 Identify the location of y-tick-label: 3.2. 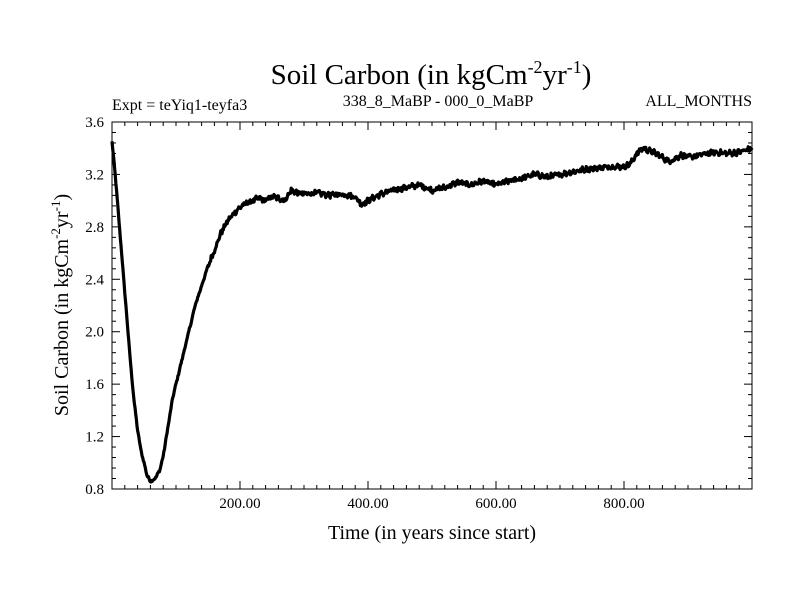
(94, 175).